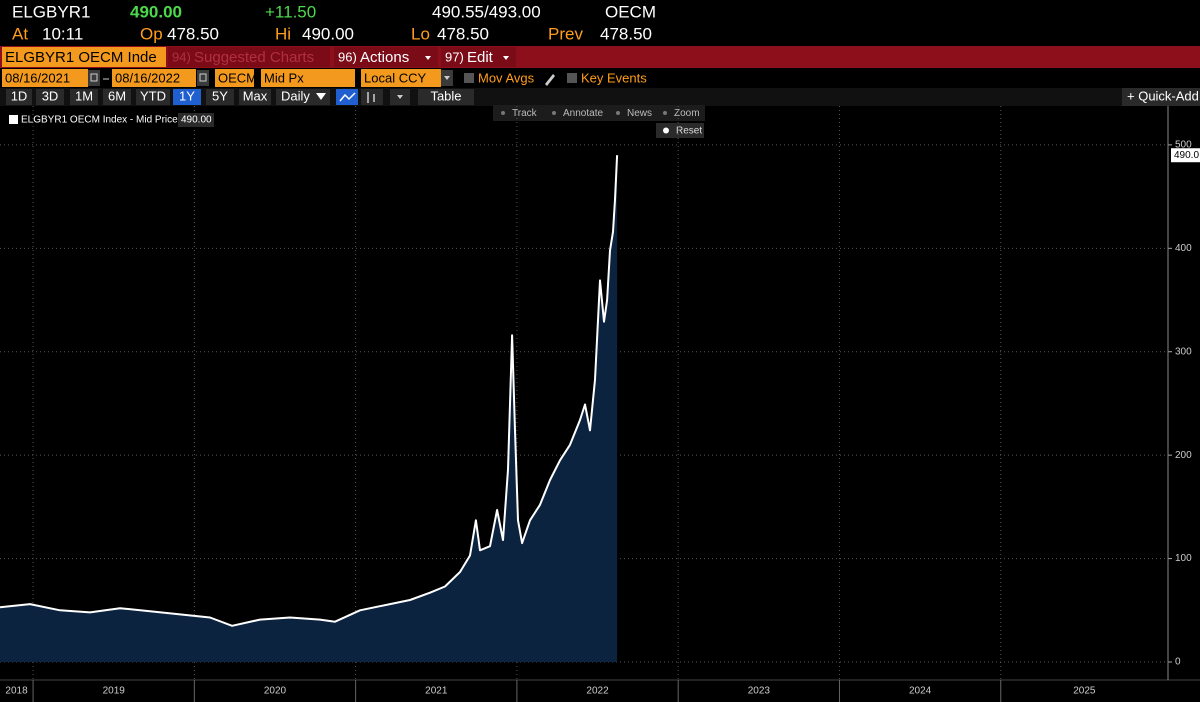  What do you see at coordinates (20, 33) in the screenshot?
I see `stat-label: At` at bounding box center [20, 33].